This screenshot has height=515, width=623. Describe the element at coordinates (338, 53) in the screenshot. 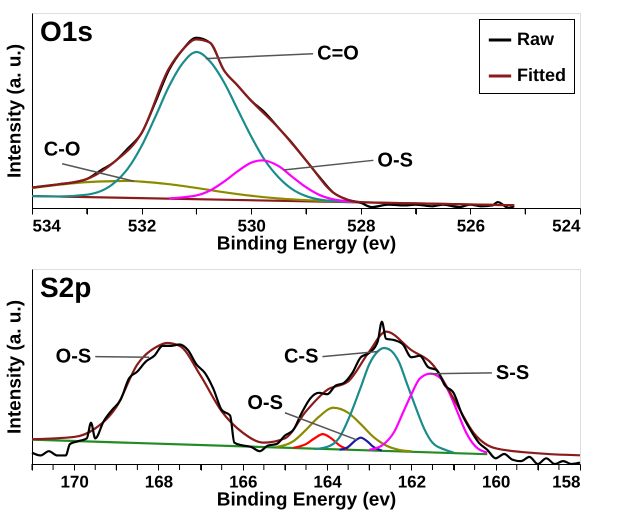

I see `annotation: C=O` at that location.